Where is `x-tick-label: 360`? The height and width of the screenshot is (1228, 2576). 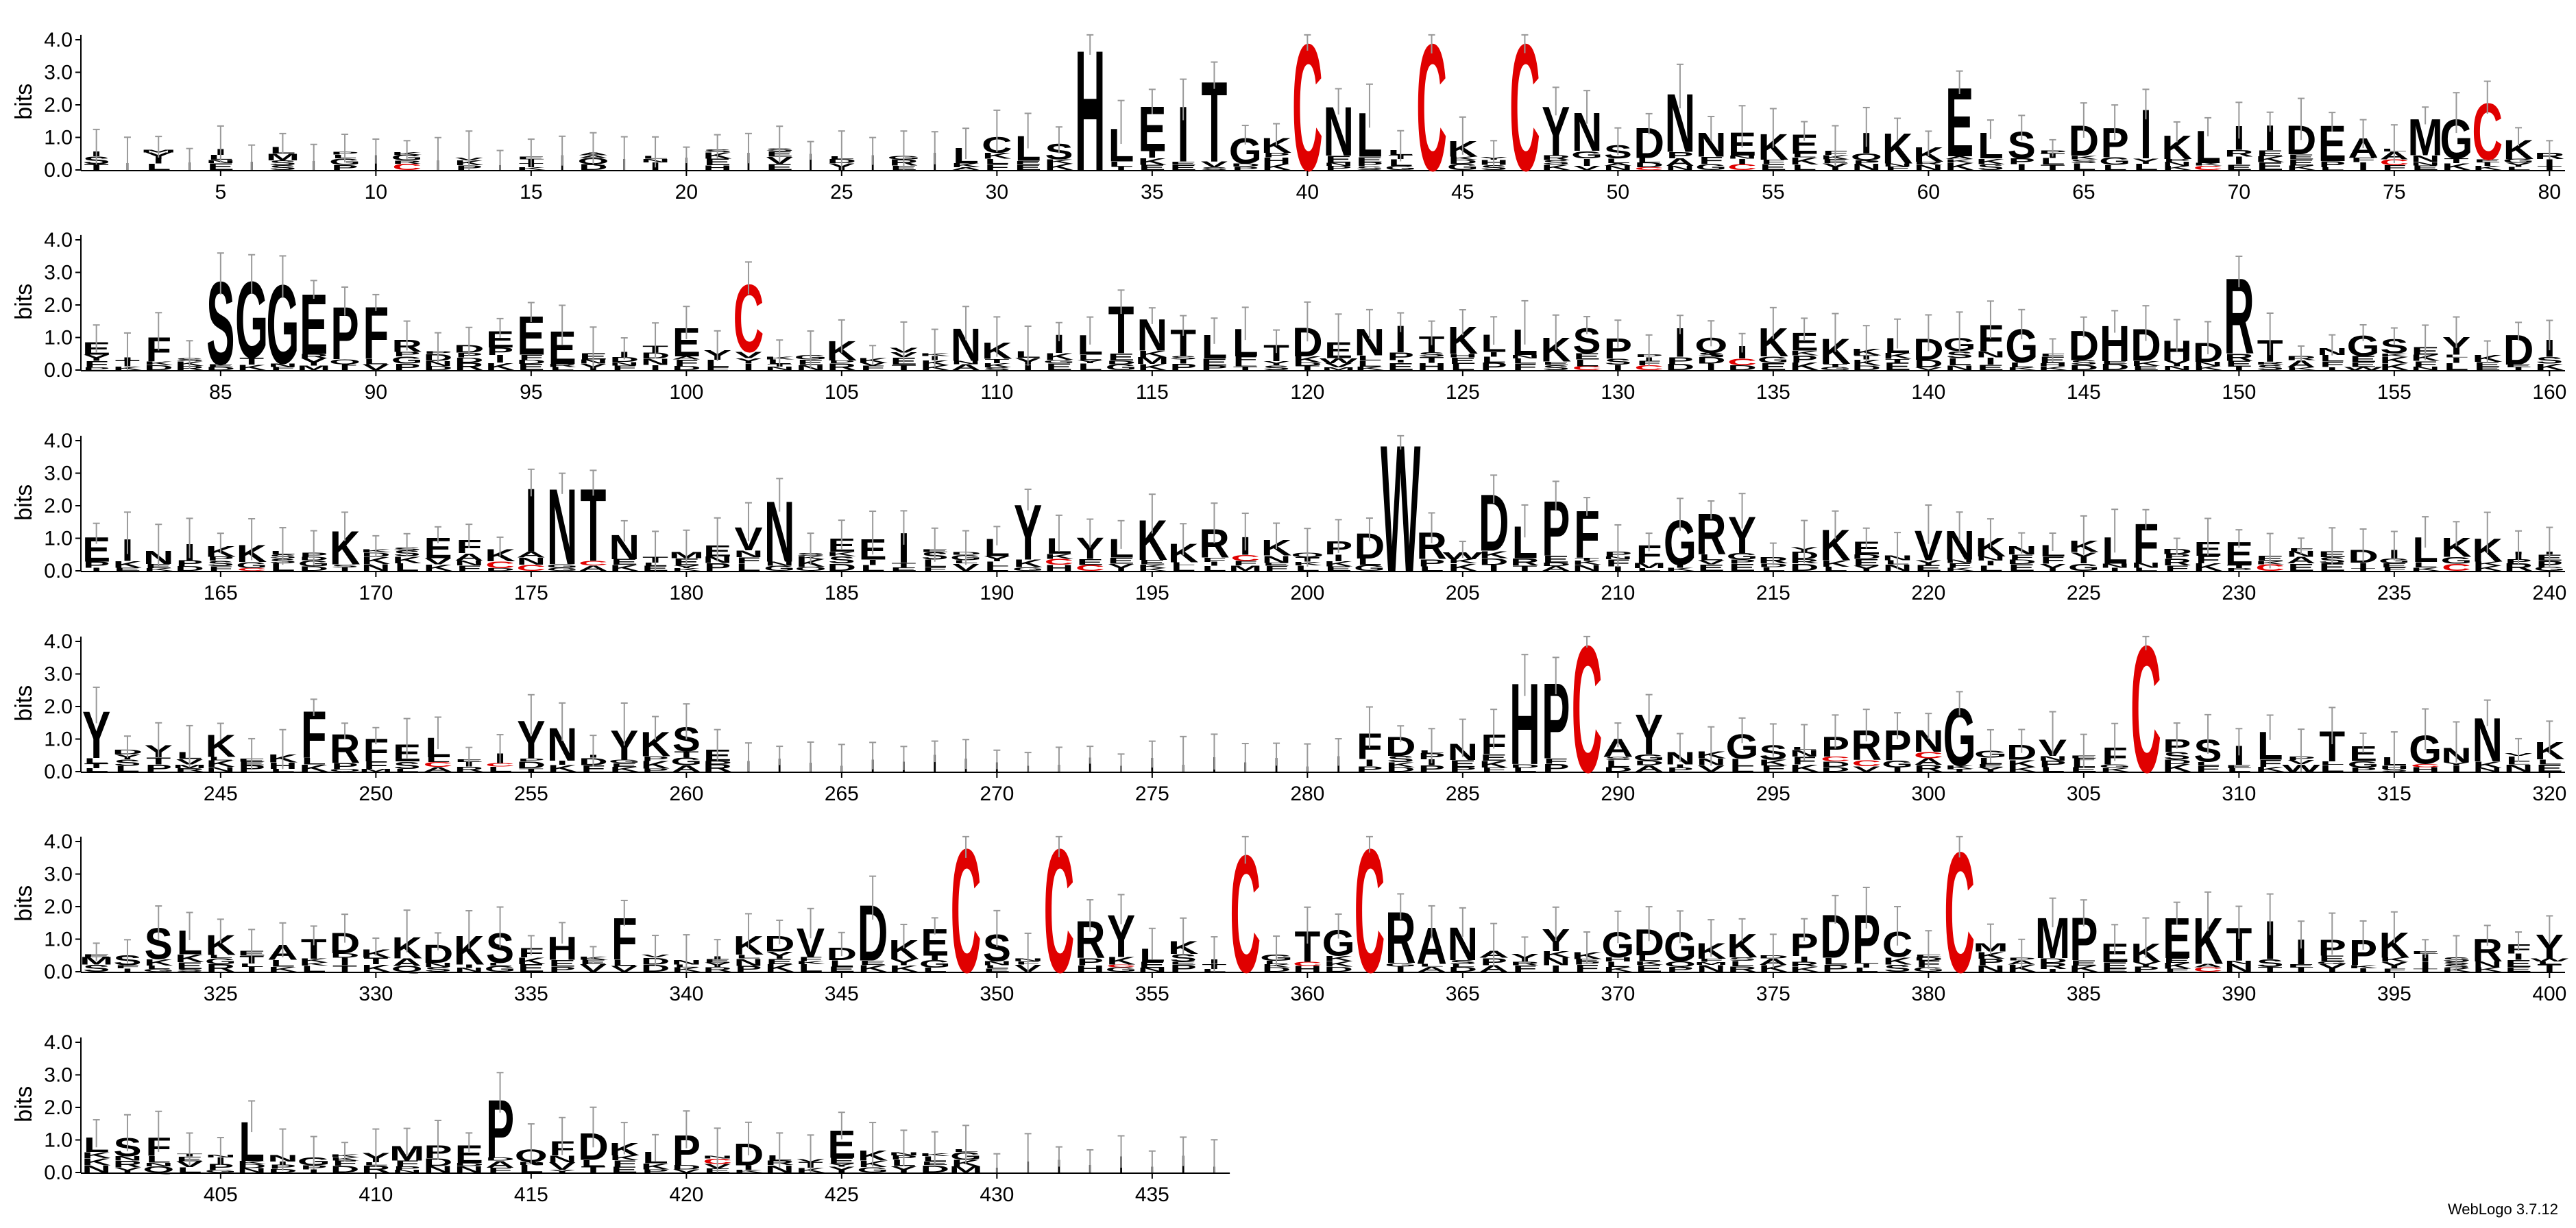 x-tick-label: 360 is located at coordinates (1307, 994).